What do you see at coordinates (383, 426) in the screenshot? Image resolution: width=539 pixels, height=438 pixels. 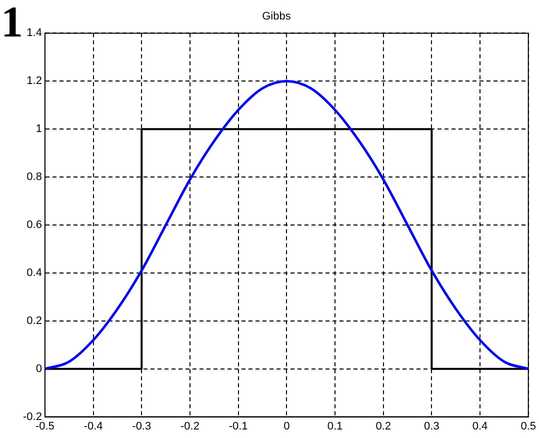 I see `x-tick-label: 0.2` at bounding box center [383, 426].